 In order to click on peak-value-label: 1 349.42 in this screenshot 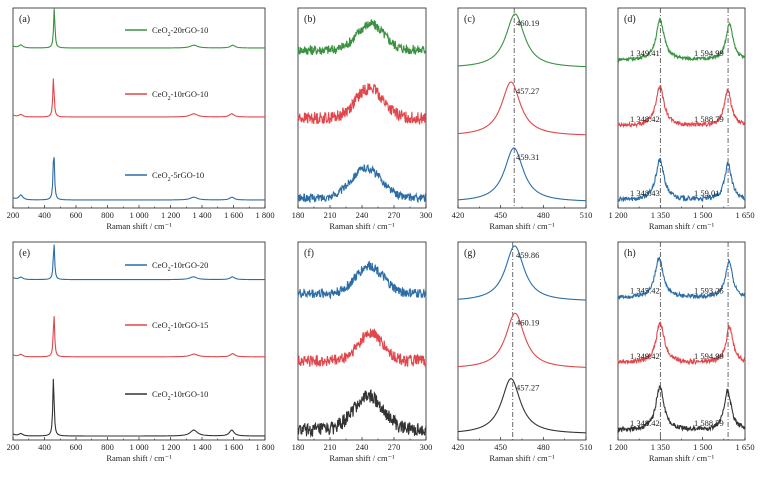, I will do `click(645, 356)`.